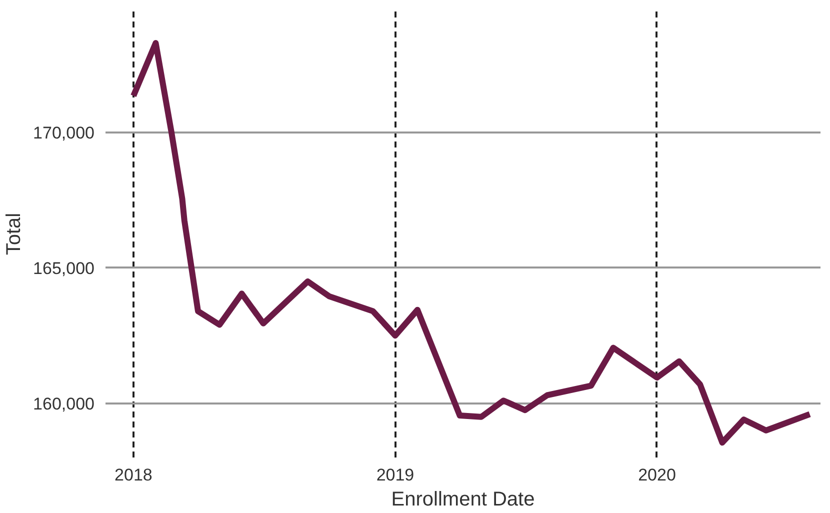 Image resolution: width=830 pixels, height=513 pixels. What do you see at coordinates (395, 475) in the screenshot?
I see `x-tick-label: 2019` at bounding box center [395, 475].